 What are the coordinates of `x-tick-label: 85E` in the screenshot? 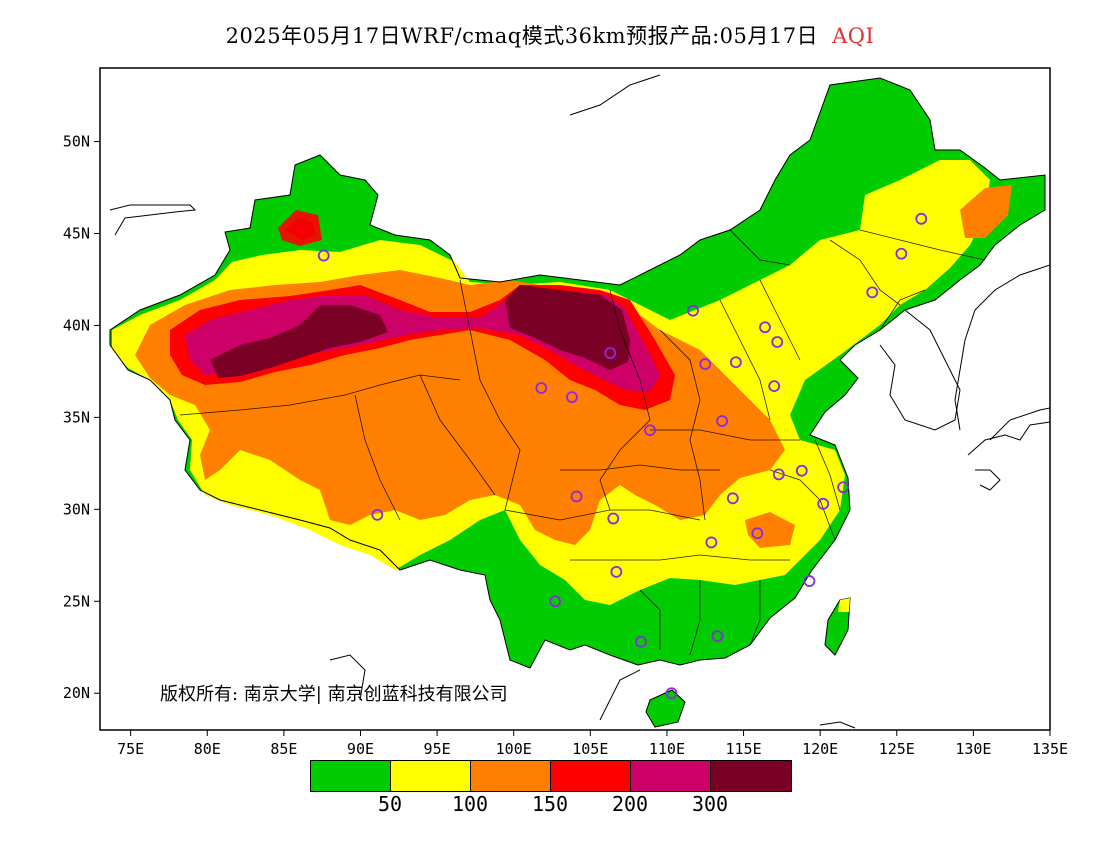 It's located at (283, 749).